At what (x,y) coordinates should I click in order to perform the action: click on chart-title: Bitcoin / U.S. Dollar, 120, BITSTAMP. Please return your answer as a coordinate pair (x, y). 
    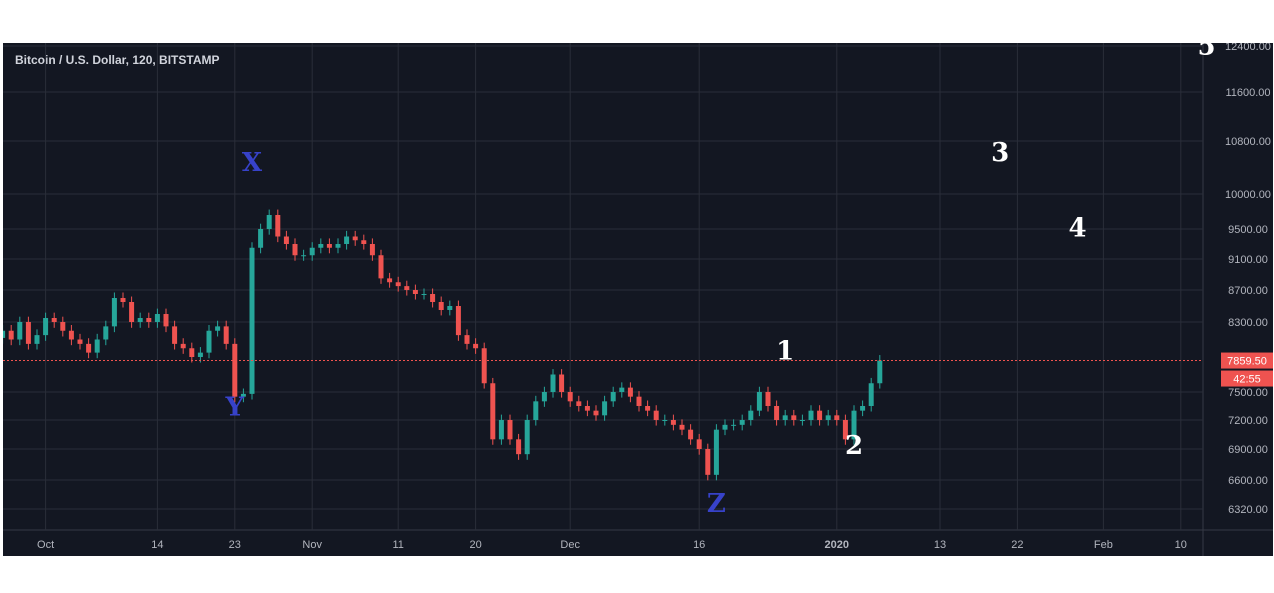
    Looking at the image, I should click on (117, 60).